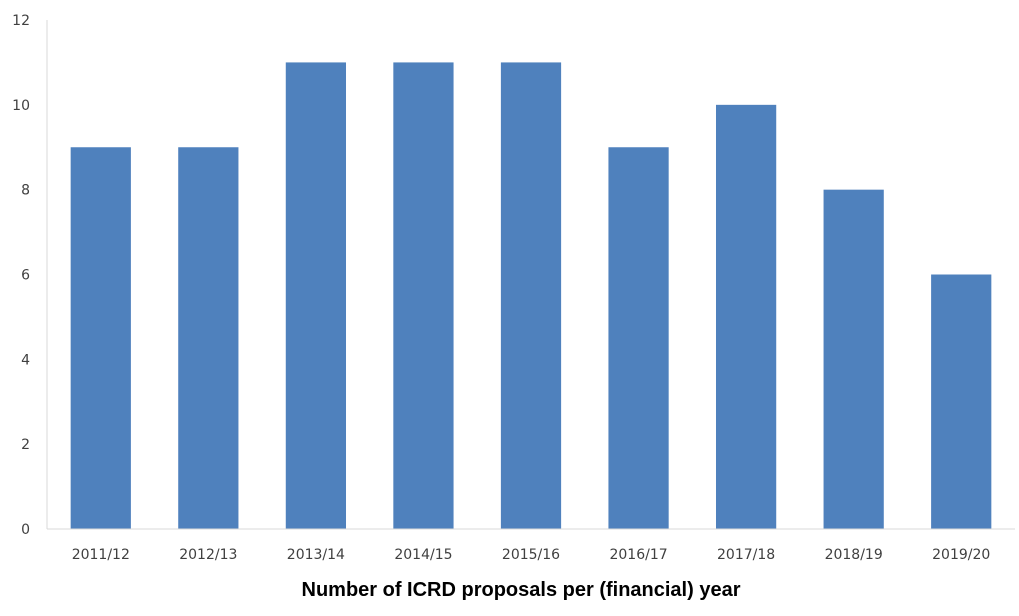  I want to click on x-tick-label: 2016/17, so click(638, 555).